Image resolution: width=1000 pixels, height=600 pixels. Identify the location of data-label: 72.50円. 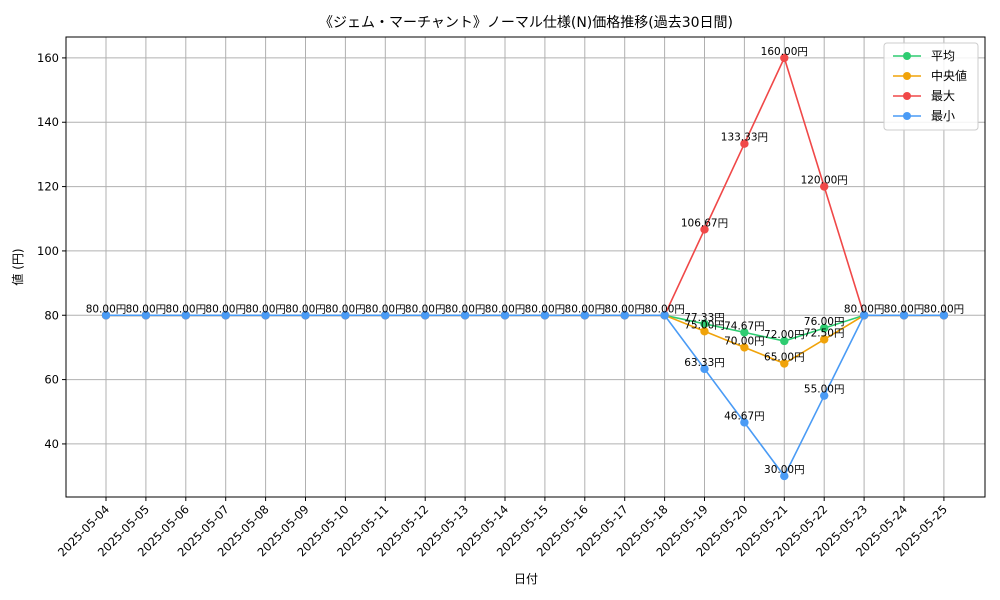
(824, 333).